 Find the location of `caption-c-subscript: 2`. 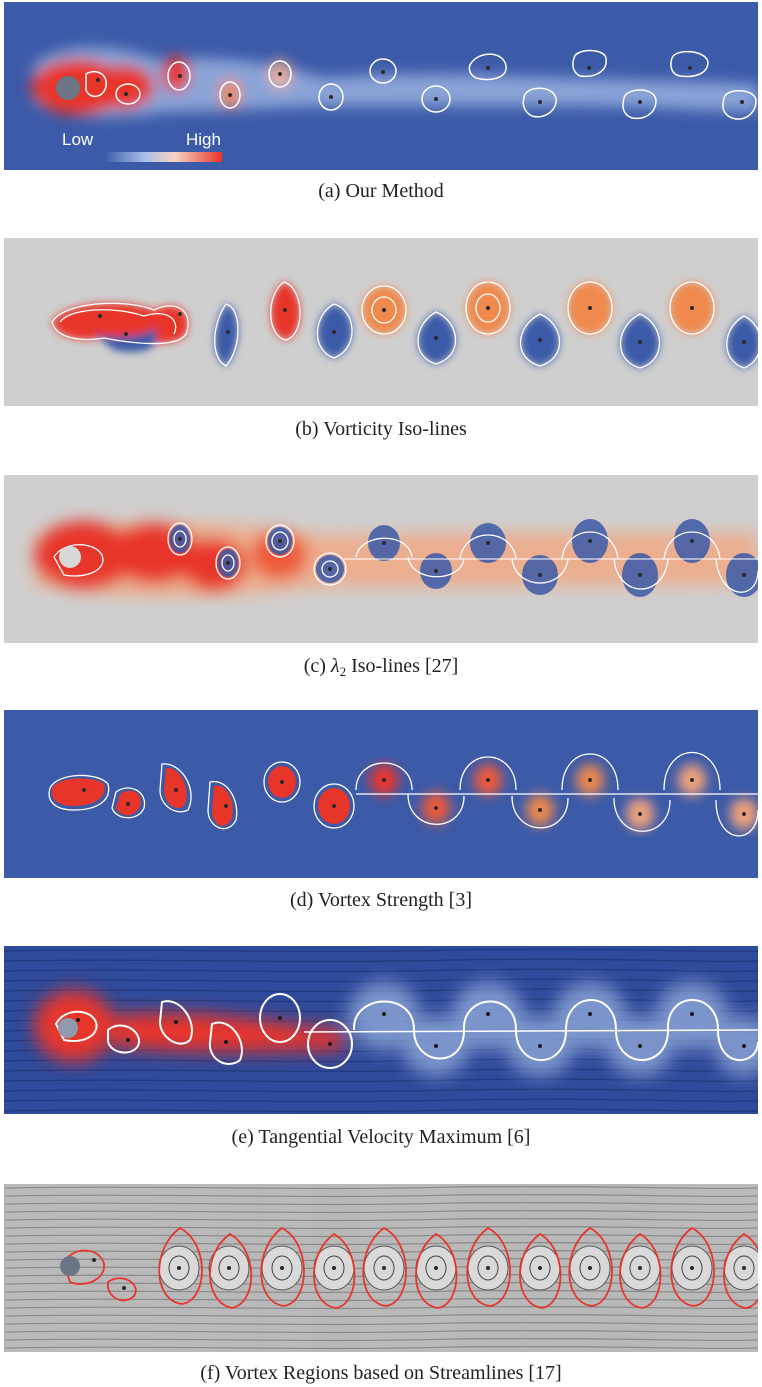

caption-c-subscript: 2 is located at coordinates (343, 671).